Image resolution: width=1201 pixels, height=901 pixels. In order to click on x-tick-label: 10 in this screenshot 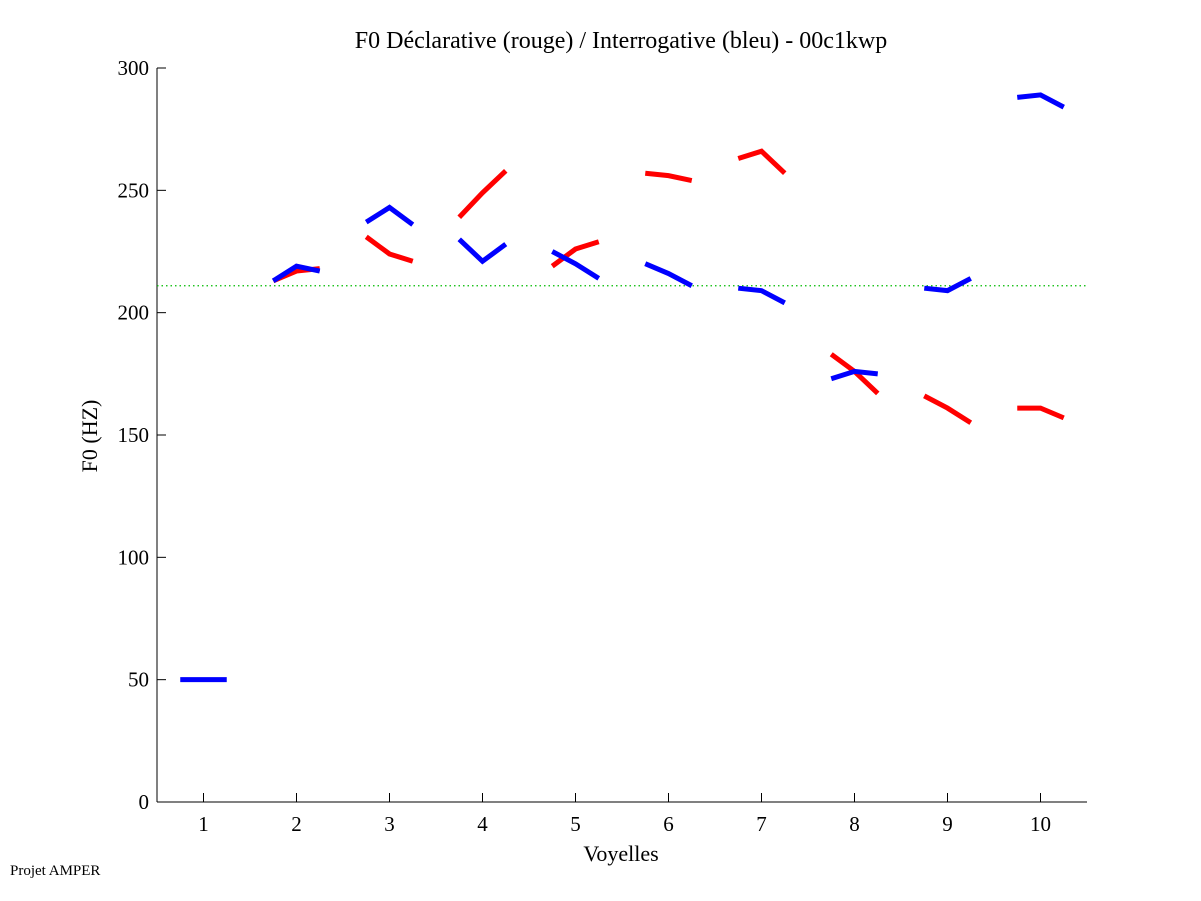, I will do `click(1040, 824)`.